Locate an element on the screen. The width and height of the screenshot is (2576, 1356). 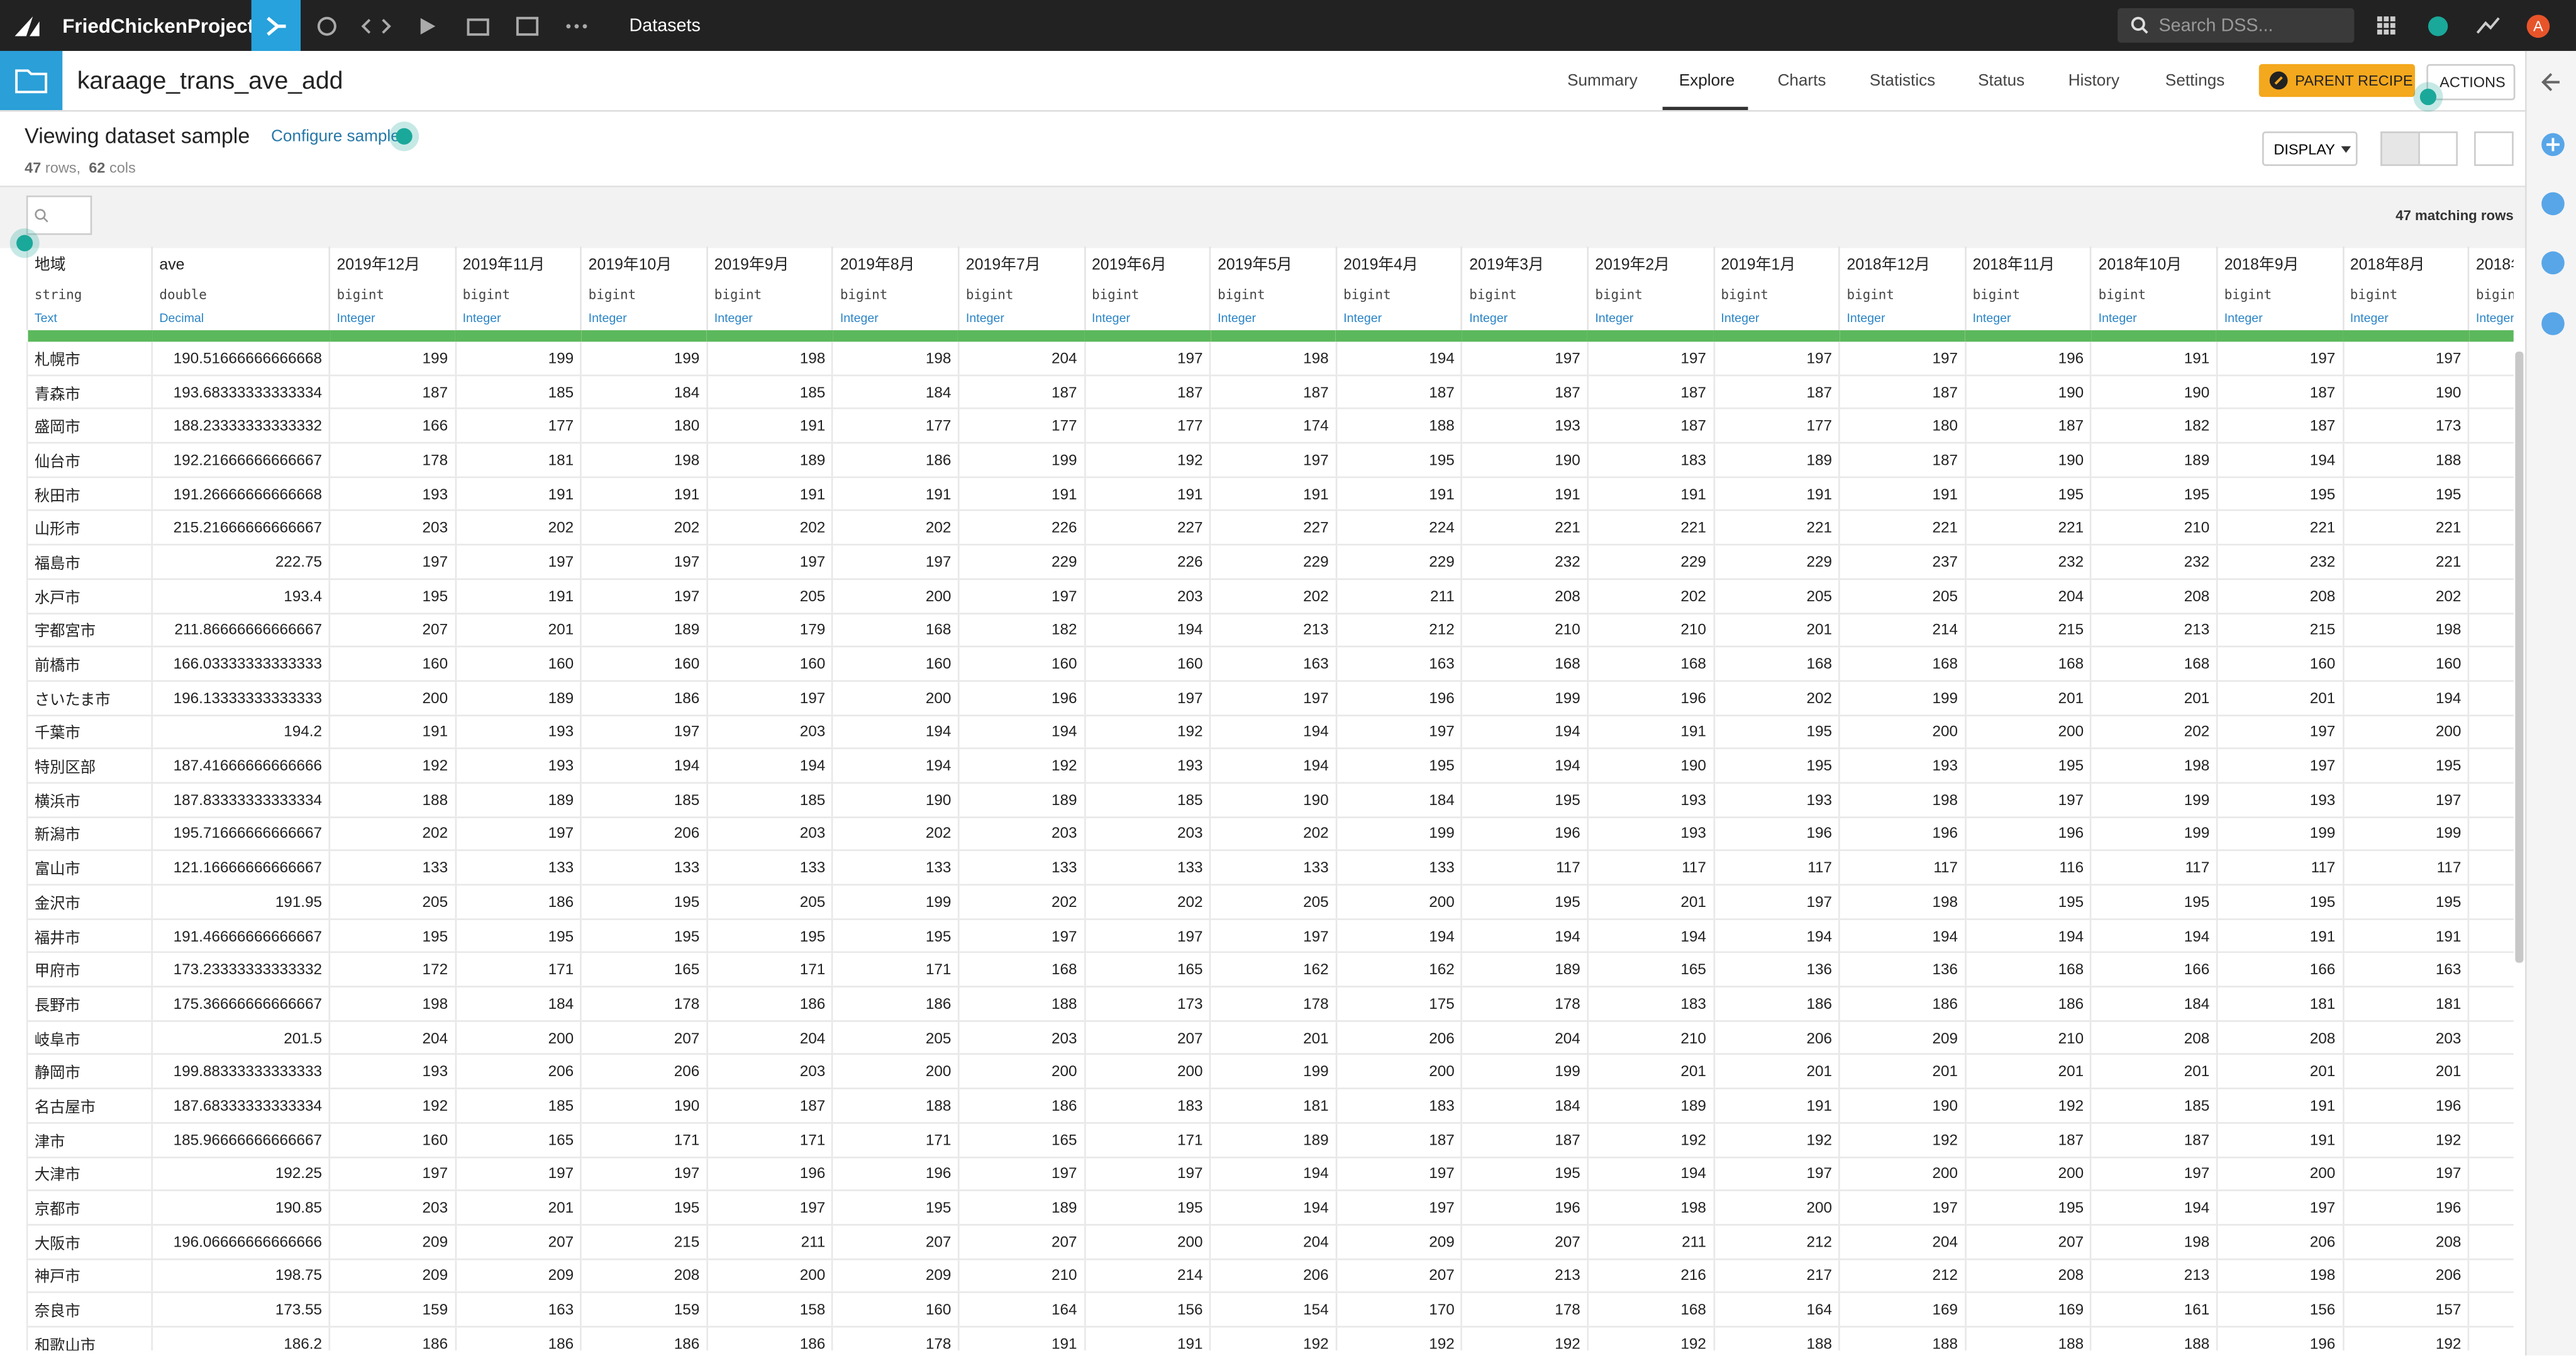
cell: 大阪市 is located at coordinates (89, 1242).